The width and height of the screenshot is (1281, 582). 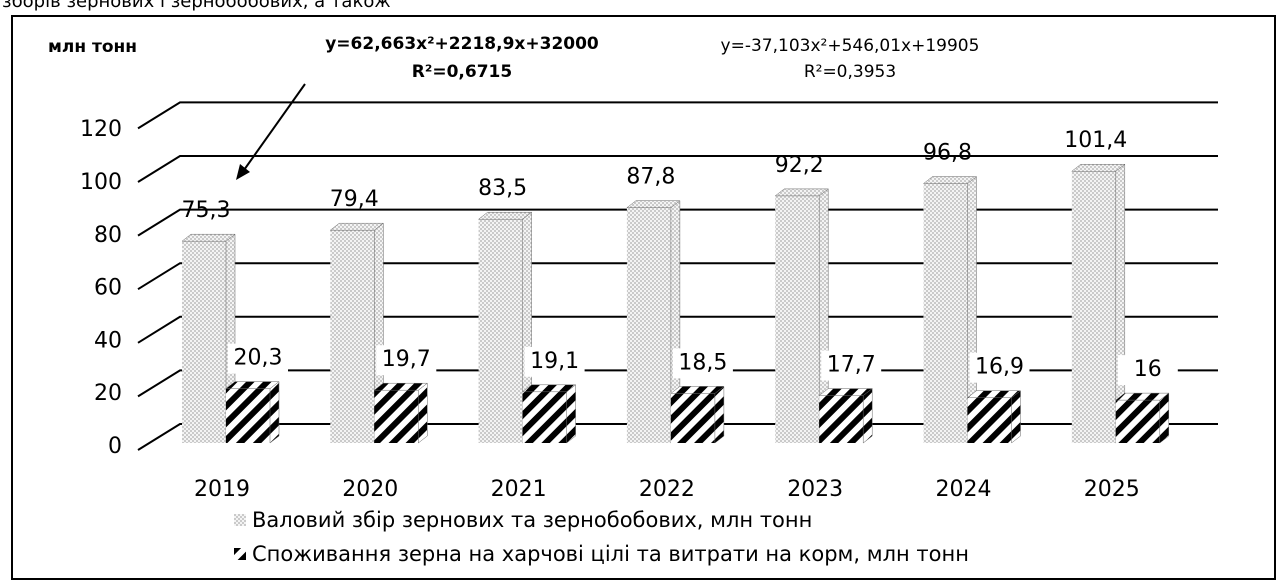 What do you see at coordinates (243, 172) in the screenshot?
I see `arrow-head` at bounding box center [243, 172].